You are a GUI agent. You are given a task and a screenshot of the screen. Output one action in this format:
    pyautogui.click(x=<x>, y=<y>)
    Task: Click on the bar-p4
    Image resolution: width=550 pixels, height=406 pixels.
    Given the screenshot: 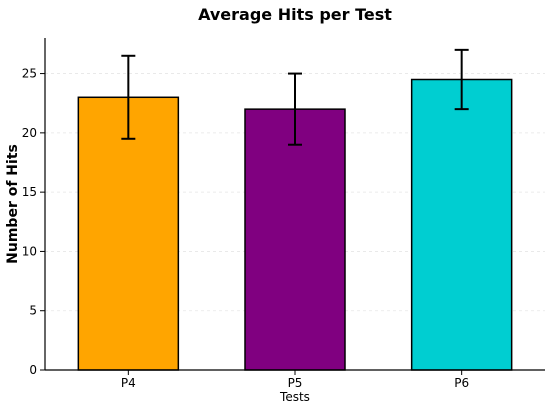 What is the action you would take?
    pyautogui.click(x=128, y=233)
    